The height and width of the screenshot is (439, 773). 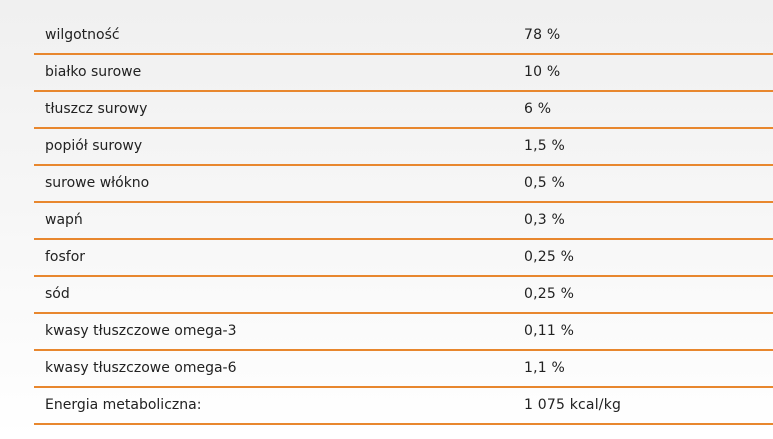 I want to click on table-row: kwasy tłuszczowe omega-3 0,11 %, so click(x=403, y=332).